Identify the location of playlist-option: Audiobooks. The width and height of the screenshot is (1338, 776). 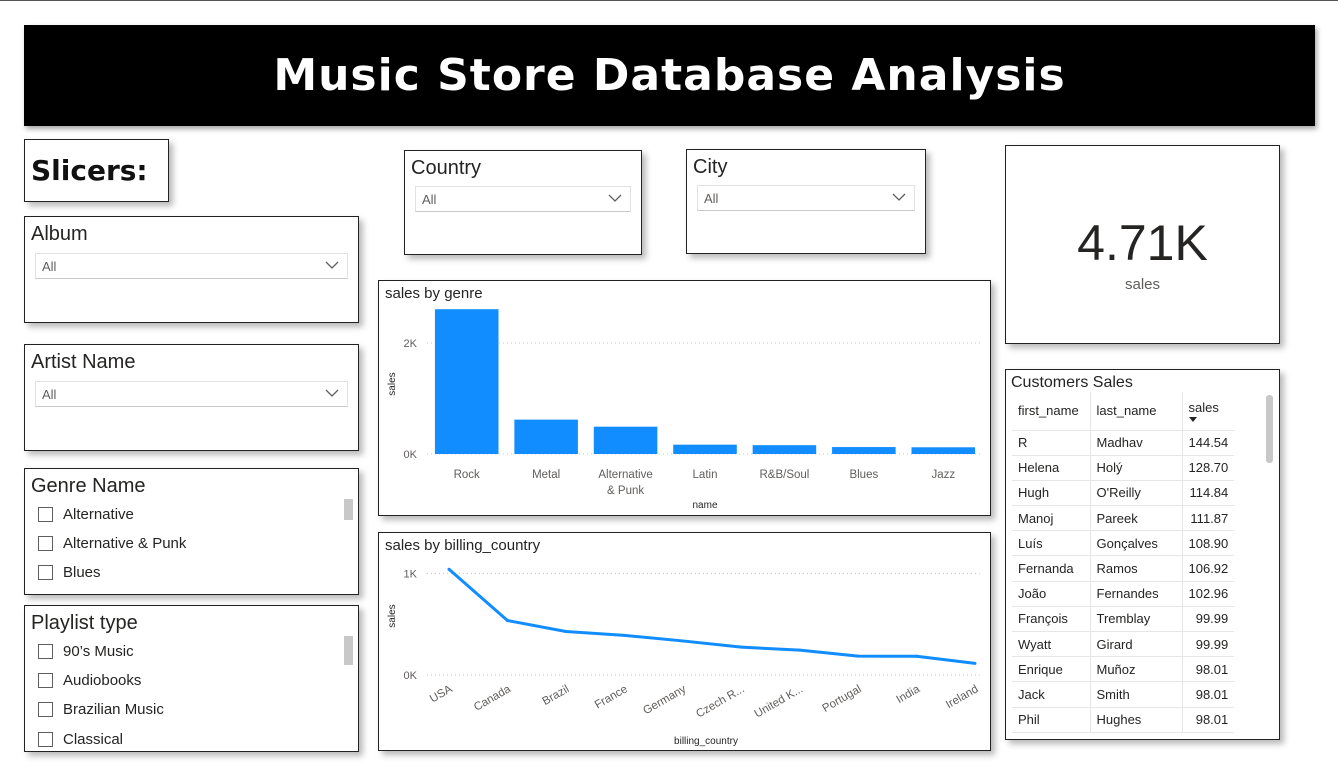
(89, 680).